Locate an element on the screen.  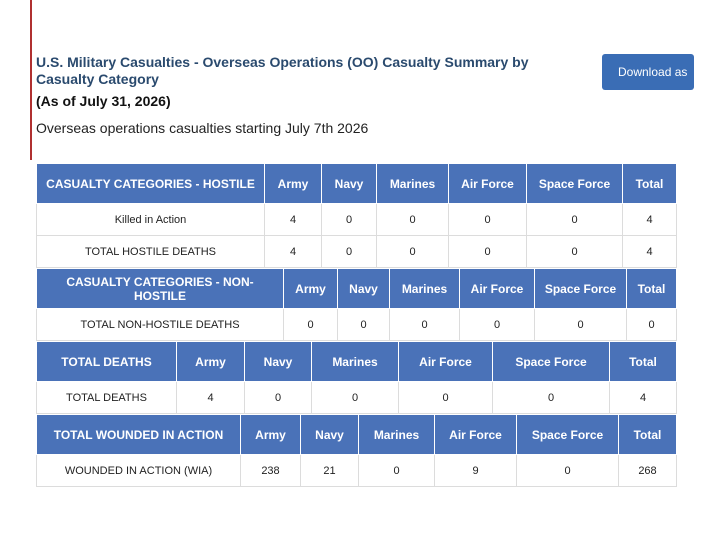
as-of-date: (As of July 31, 2026) is located at coordinates (103, 101).